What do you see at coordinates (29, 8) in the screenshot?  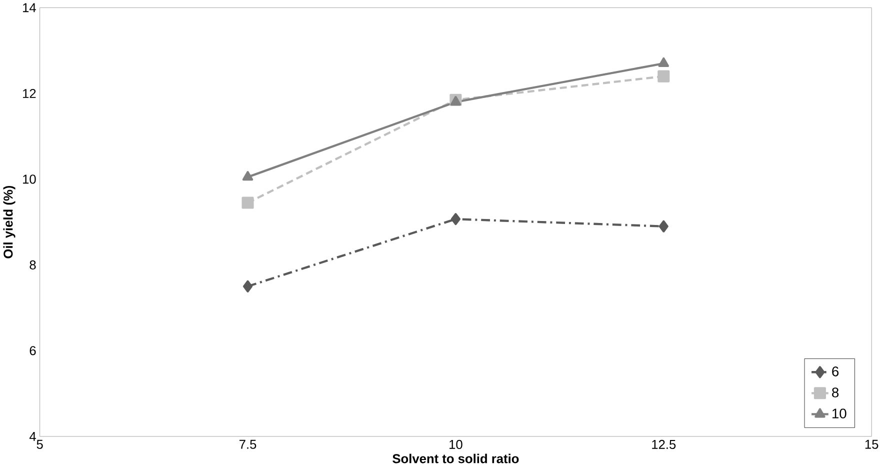 I see `y-tick-label: 14` at bounding box center [29, 8].